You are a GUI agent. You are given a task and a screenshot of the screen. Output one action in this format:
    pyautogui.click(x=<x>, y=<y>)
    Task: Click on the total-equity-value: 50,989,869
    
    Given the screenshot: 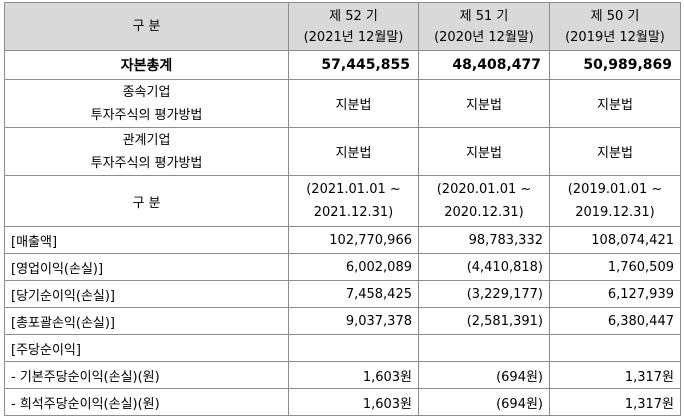 What is the action you would take?
    pyautogui.click(x=615, y=65)
    